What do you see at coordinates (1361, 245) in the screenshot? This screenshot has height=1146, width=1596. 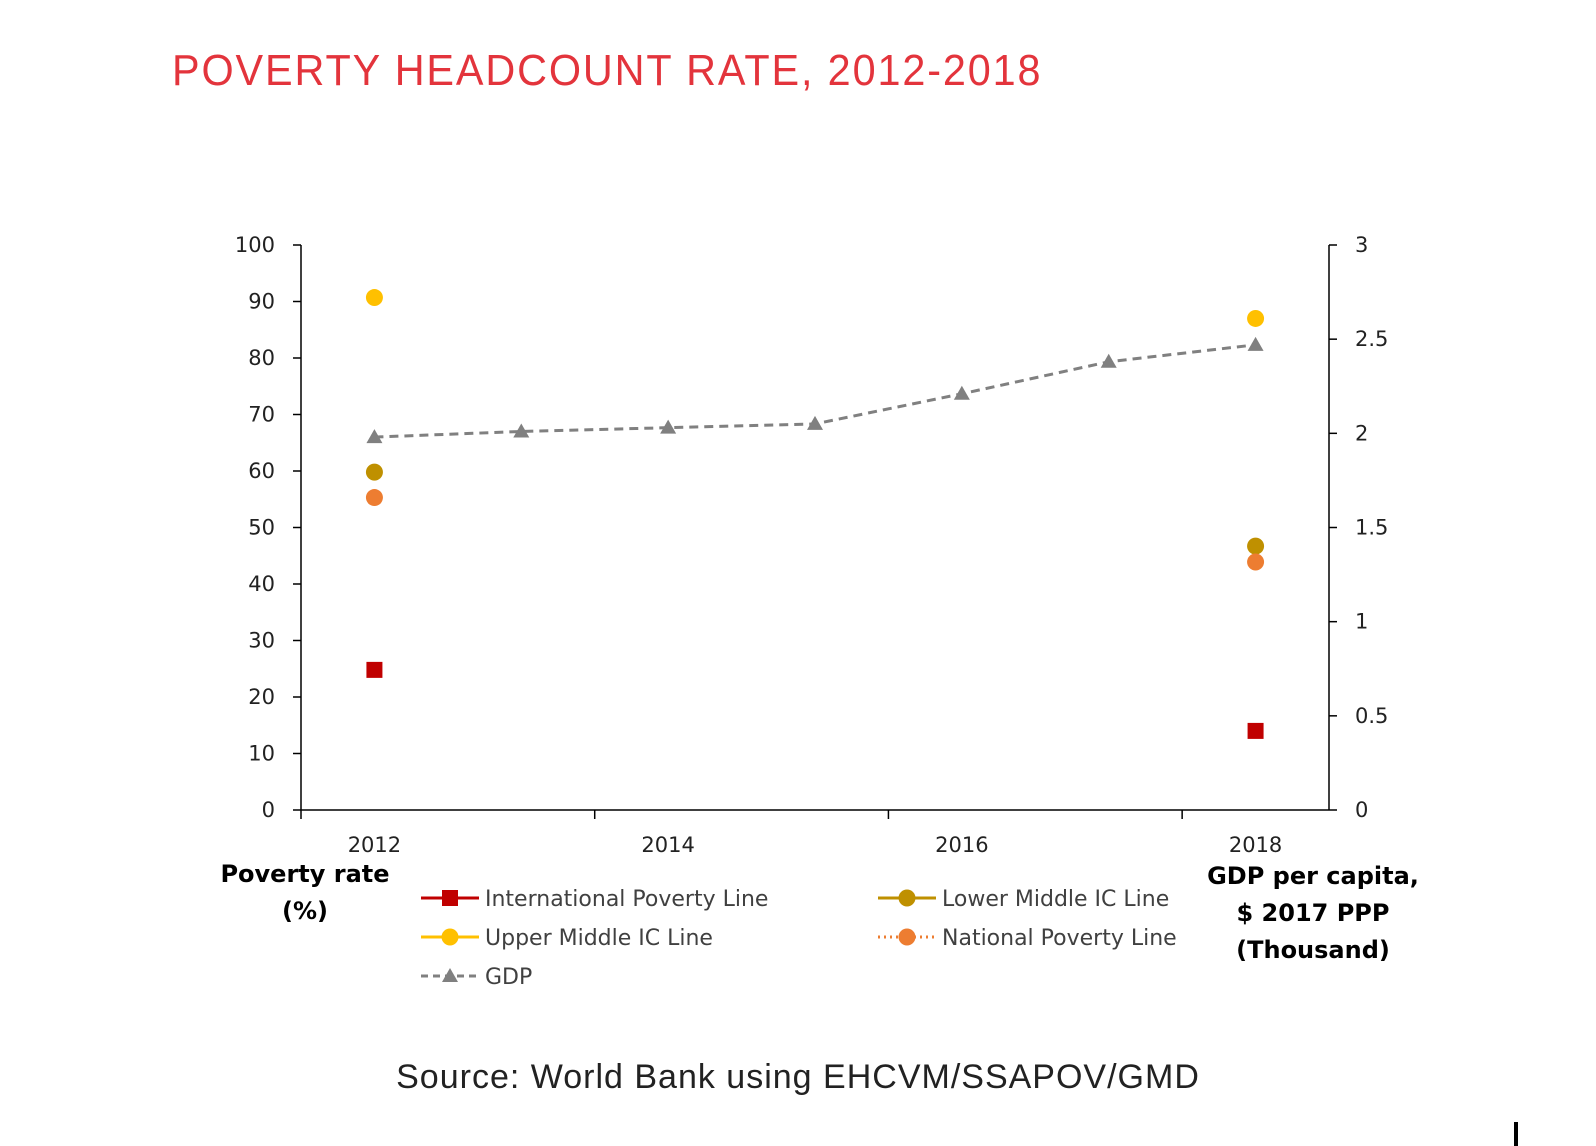 I see `right-y-tick-label: 3` at bounding box center [1361, 245].